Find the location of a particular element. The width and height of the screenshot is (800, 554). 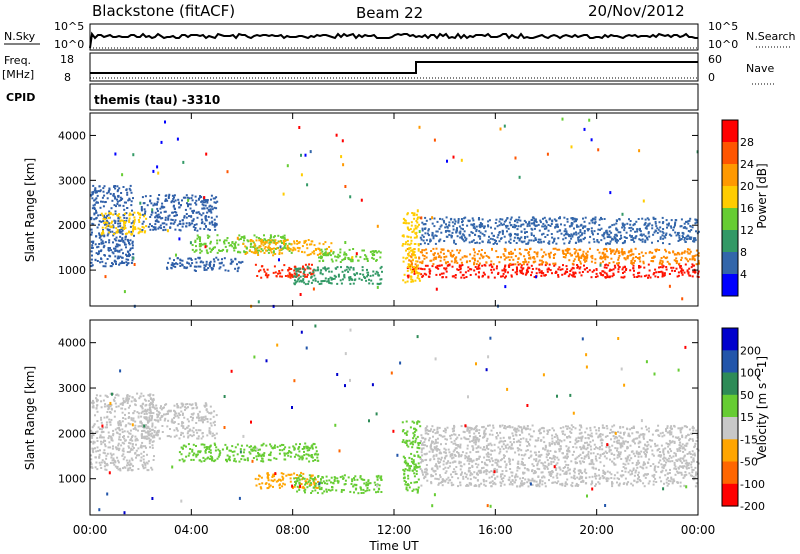

power-noise-point is located at coordinates (153, 171).